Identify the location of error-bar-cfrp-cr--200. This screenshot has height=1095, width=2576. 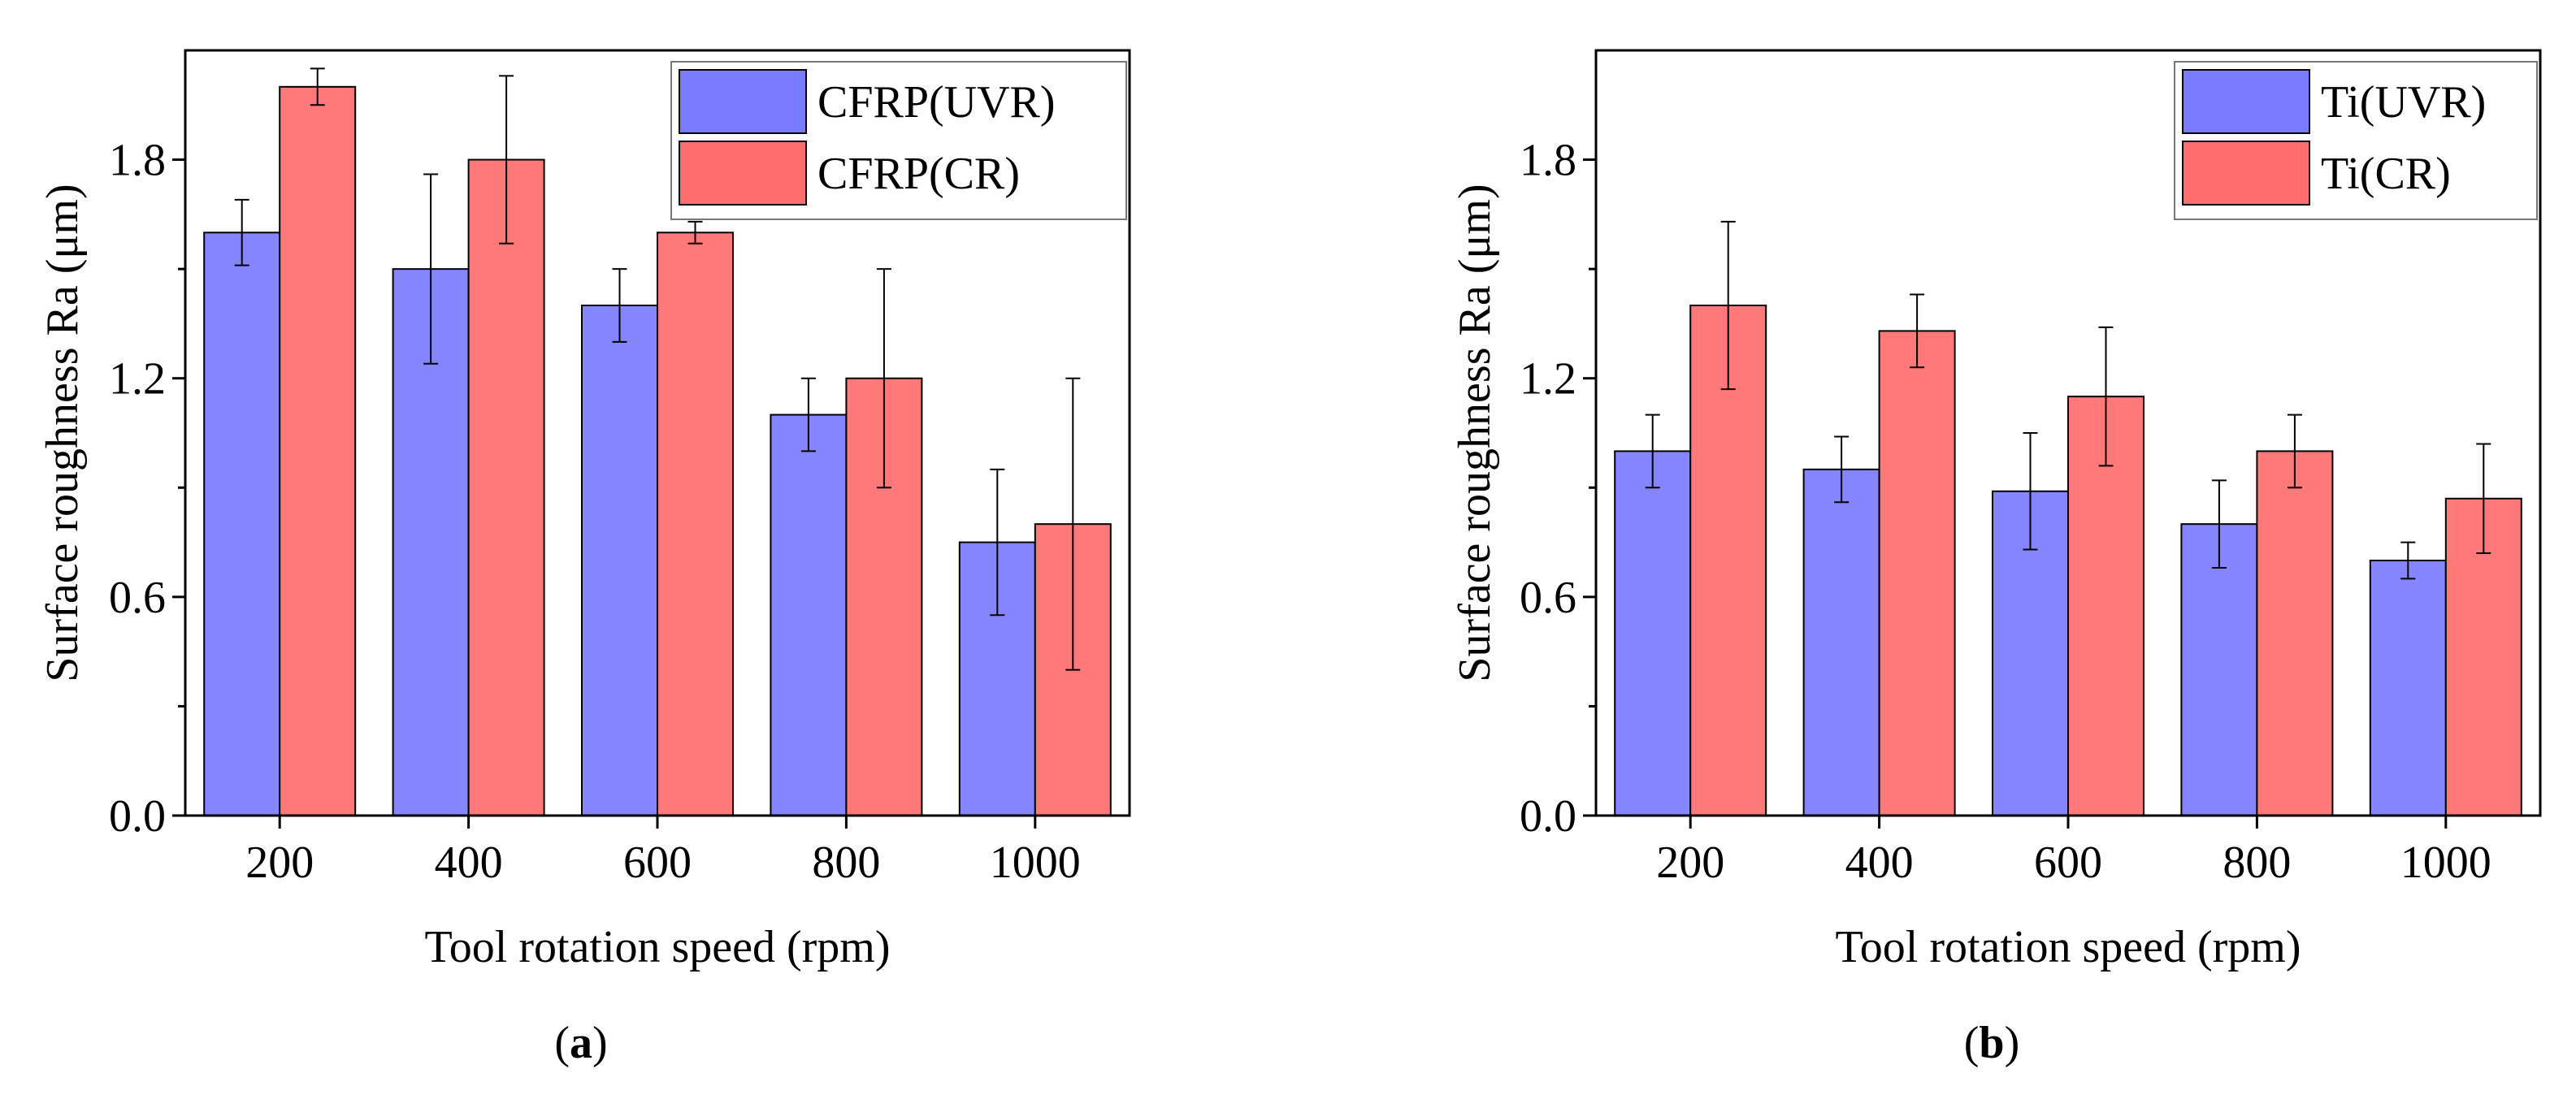
(317, 86).